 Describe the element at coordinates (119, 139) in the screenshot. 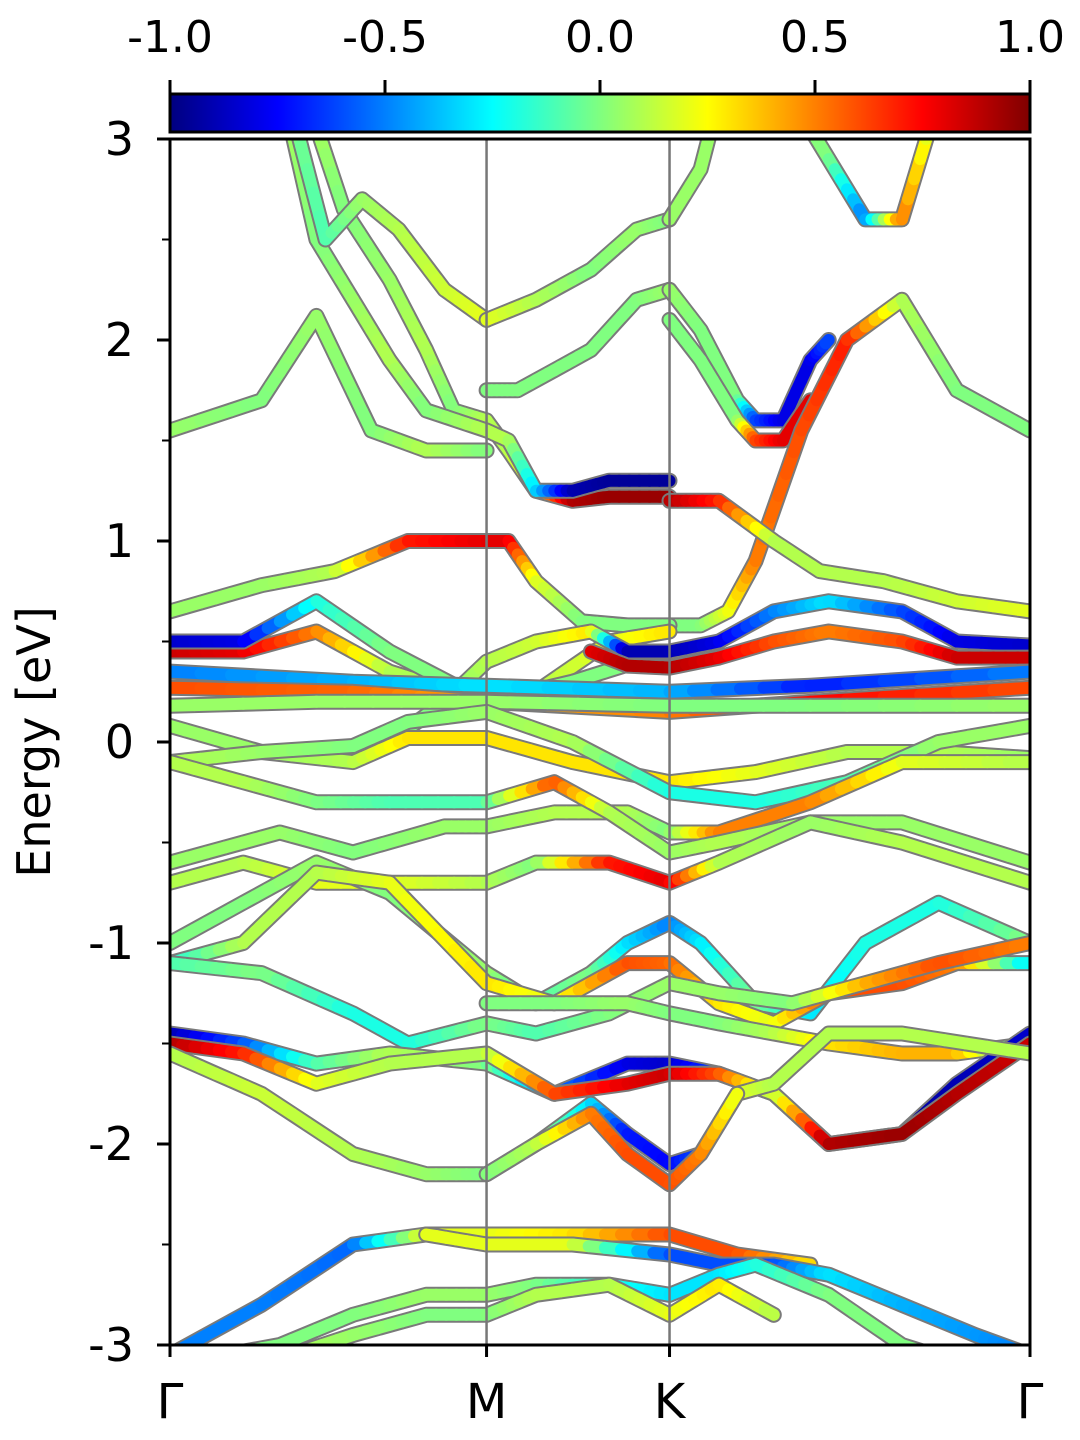

I see `y-tick-label: 3` at that location.